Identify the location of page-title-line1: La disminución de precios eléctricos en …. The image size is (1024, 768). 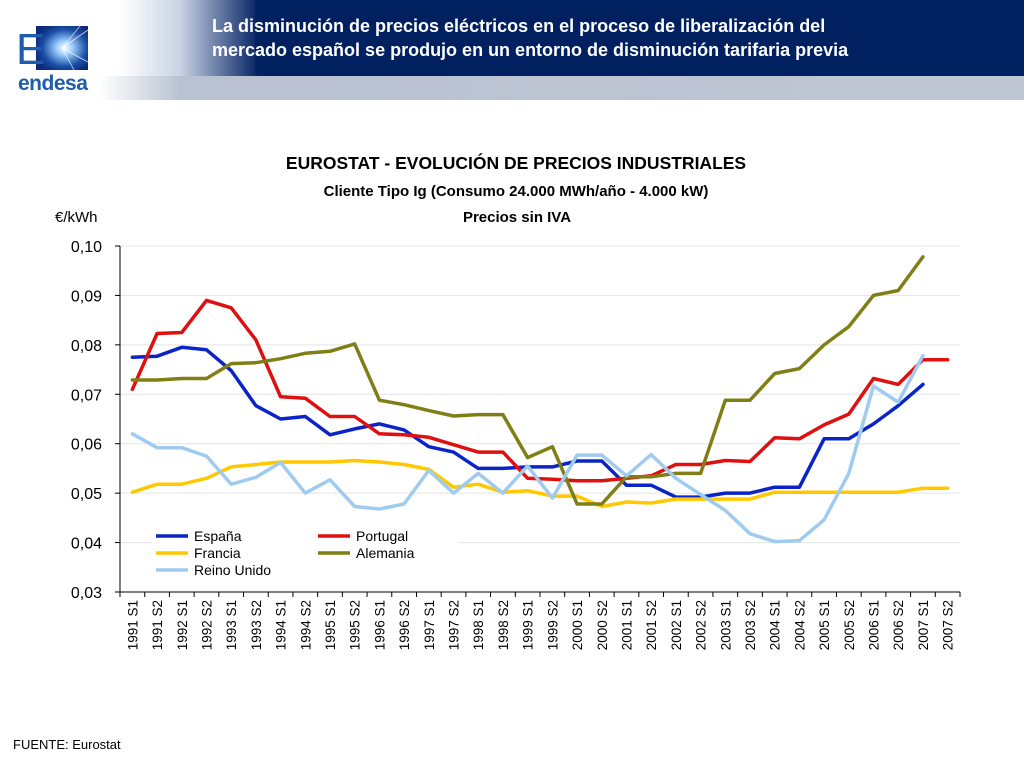
(519, 26).